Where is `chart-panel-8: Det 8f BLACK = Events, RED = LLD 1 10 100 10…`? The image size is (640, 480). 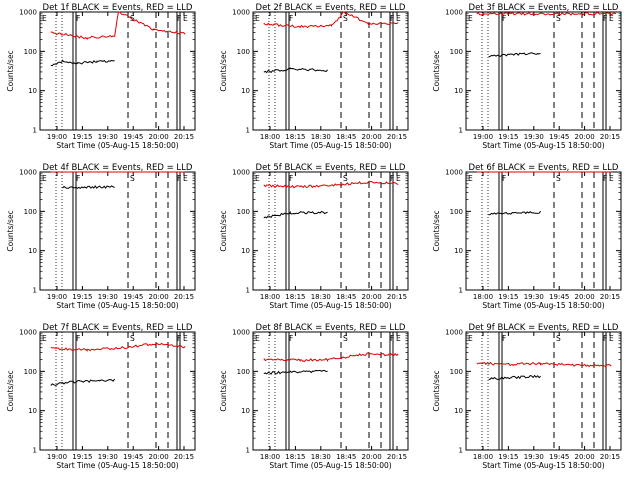
chart-panel-8: Det 8f BLACK = Events, RED = LLD 1 10 100 10… is located at coordinates (314, 396).